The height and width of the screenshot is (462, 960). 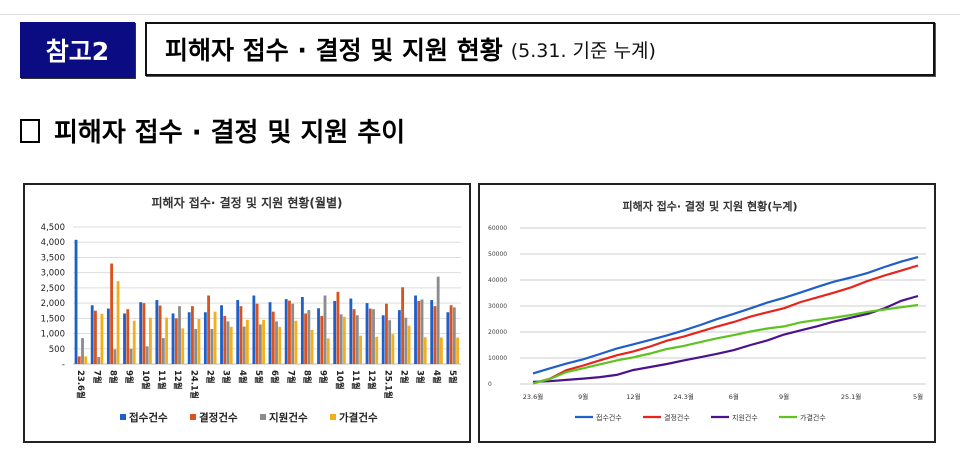 What do you see at coordinates (242, 377) in the screenshot?
I see `x-tick-label: 4월` at bounding box center [242, 377].